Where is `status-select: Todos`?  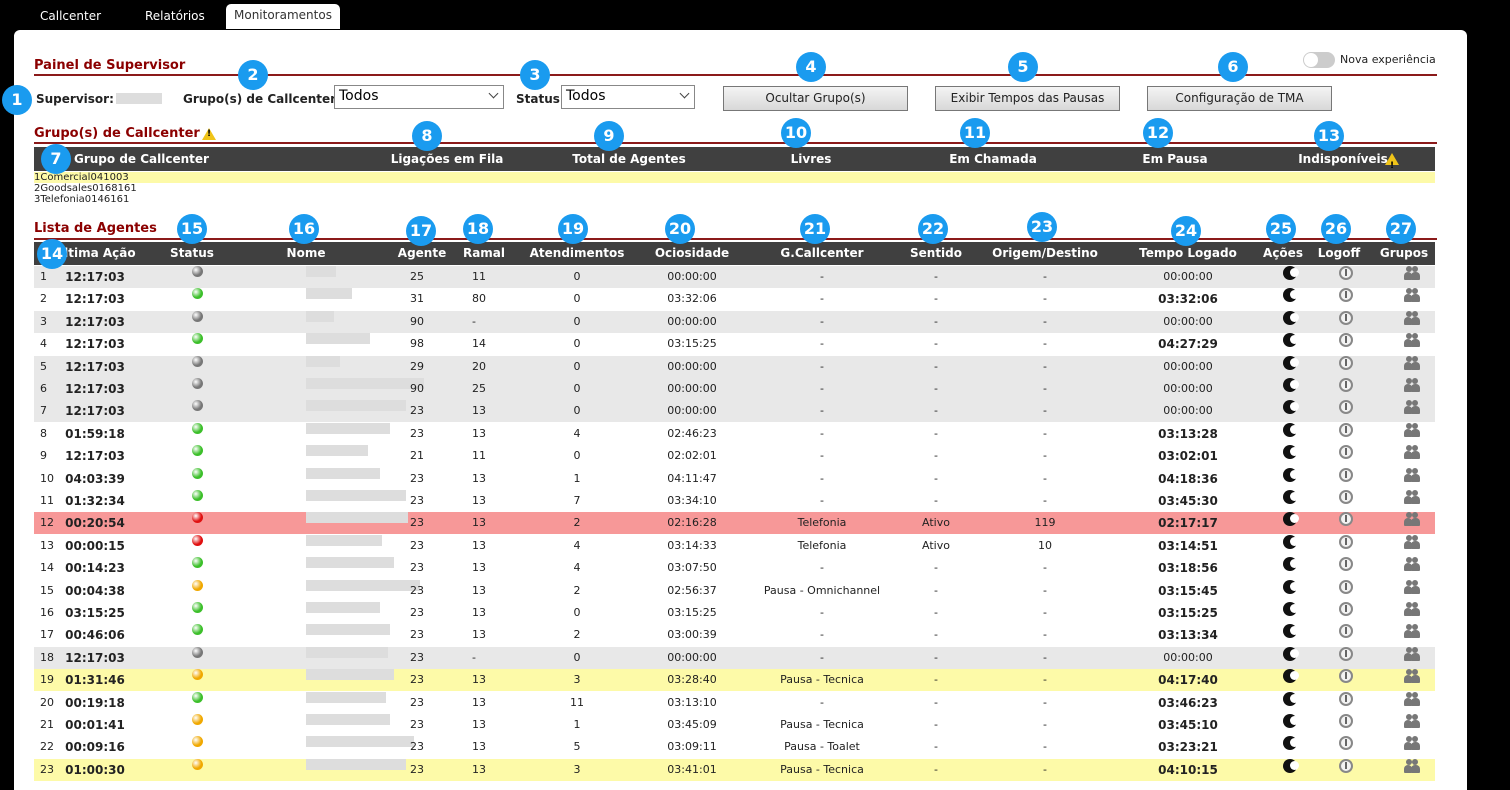 status-select: Todos is located at coordinates (628, 97).